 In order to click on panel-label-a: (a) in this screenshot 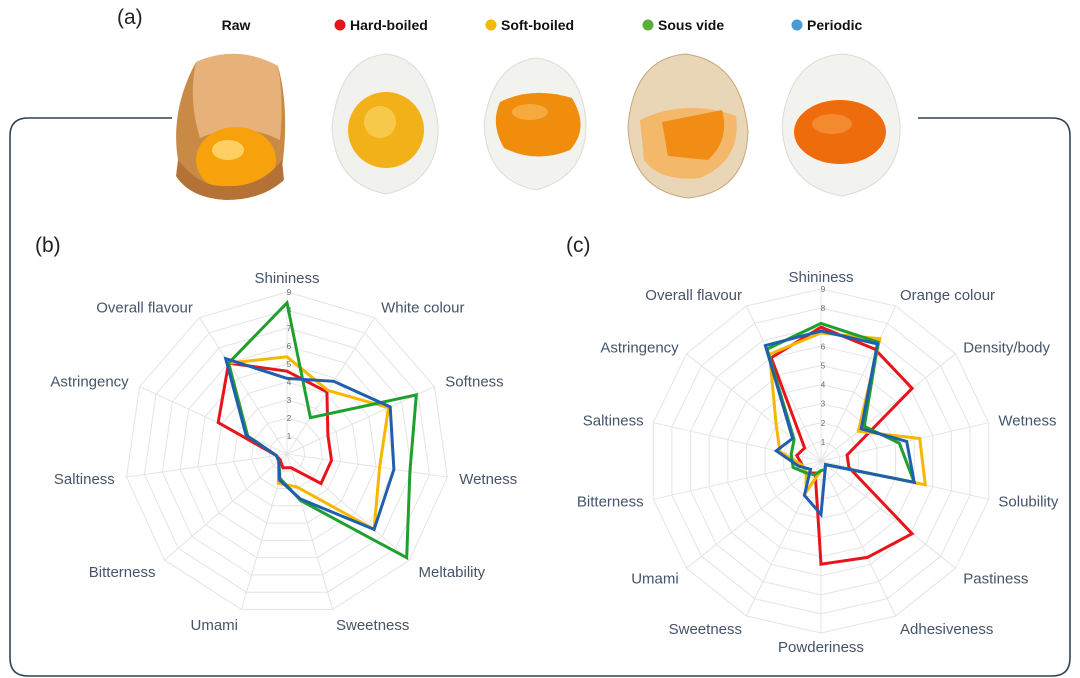, I will do `click(130, 17)`.